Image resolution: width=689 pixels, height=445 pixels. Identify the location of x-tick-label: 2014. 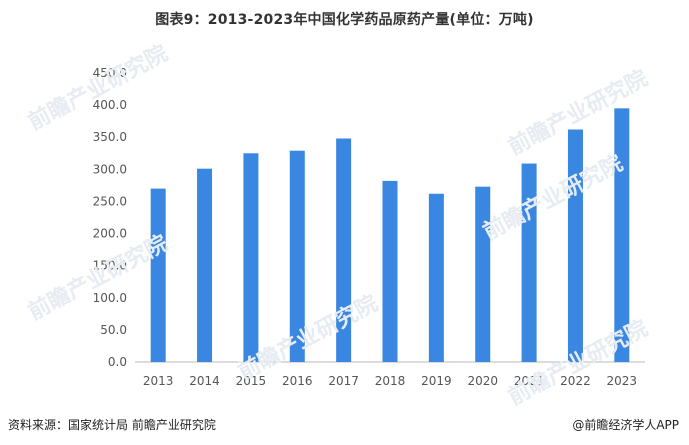
(204, 381).